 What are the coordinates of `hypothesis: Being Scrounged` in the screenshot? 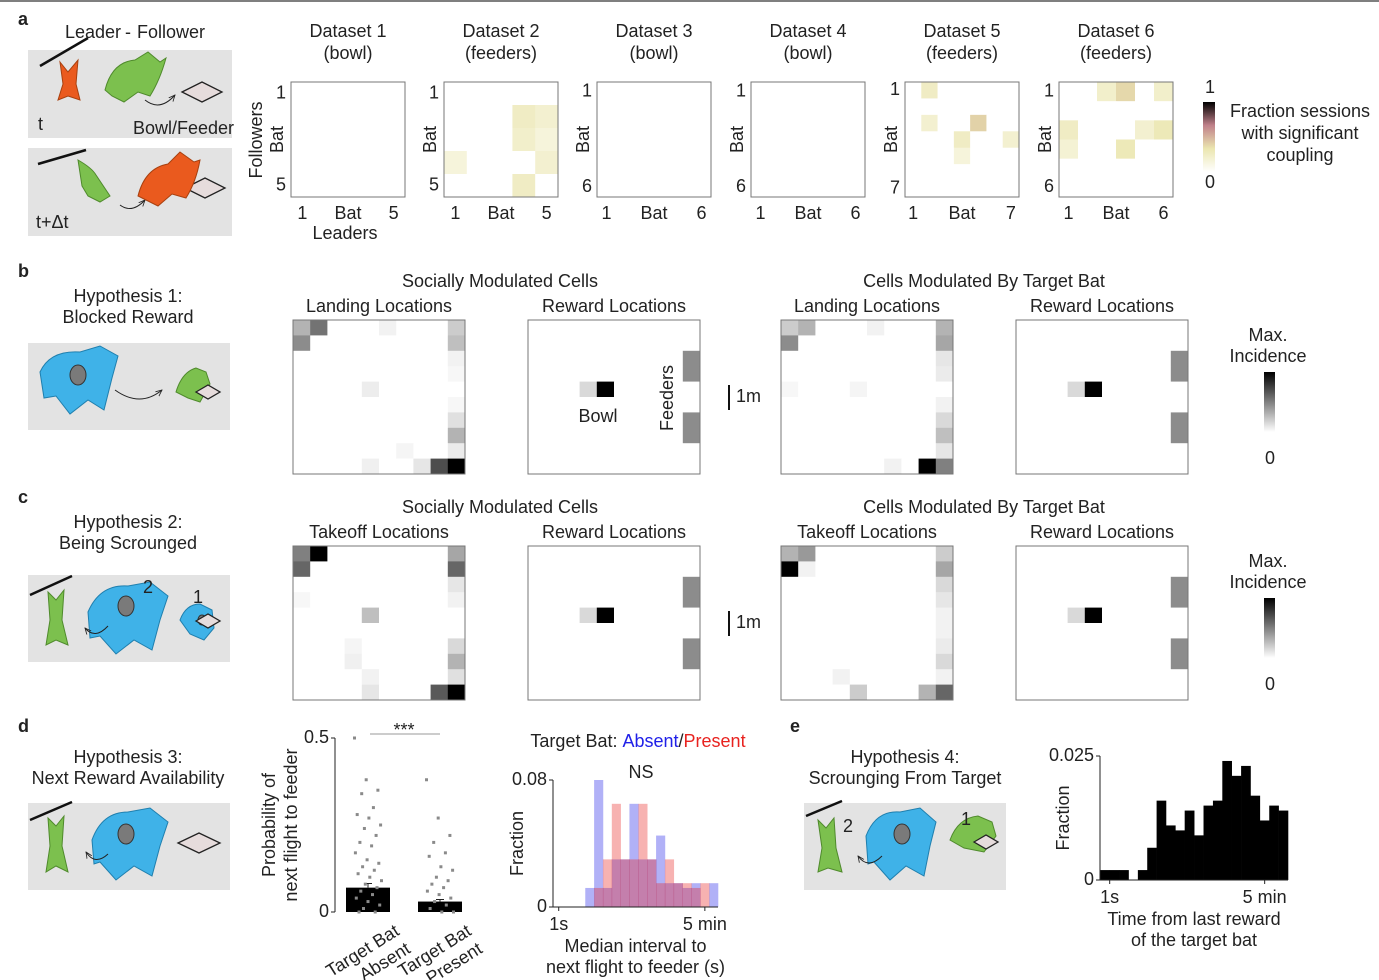 It's located at (128, 543).